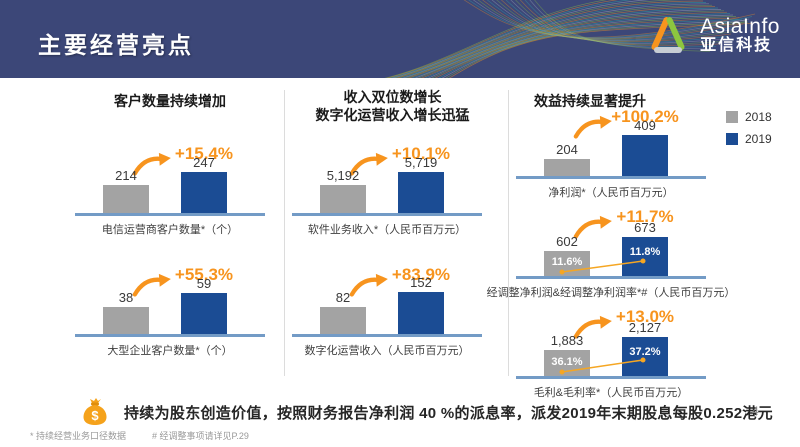 This screenshot has width=800, height=447. What do you see at coordinates (387, 185) in the screenshot?
I see `chart-software-revenue: +10.1% 5,192 5,719 软件业务收入*（人民币百万元）` at bounding box center [387, 185].